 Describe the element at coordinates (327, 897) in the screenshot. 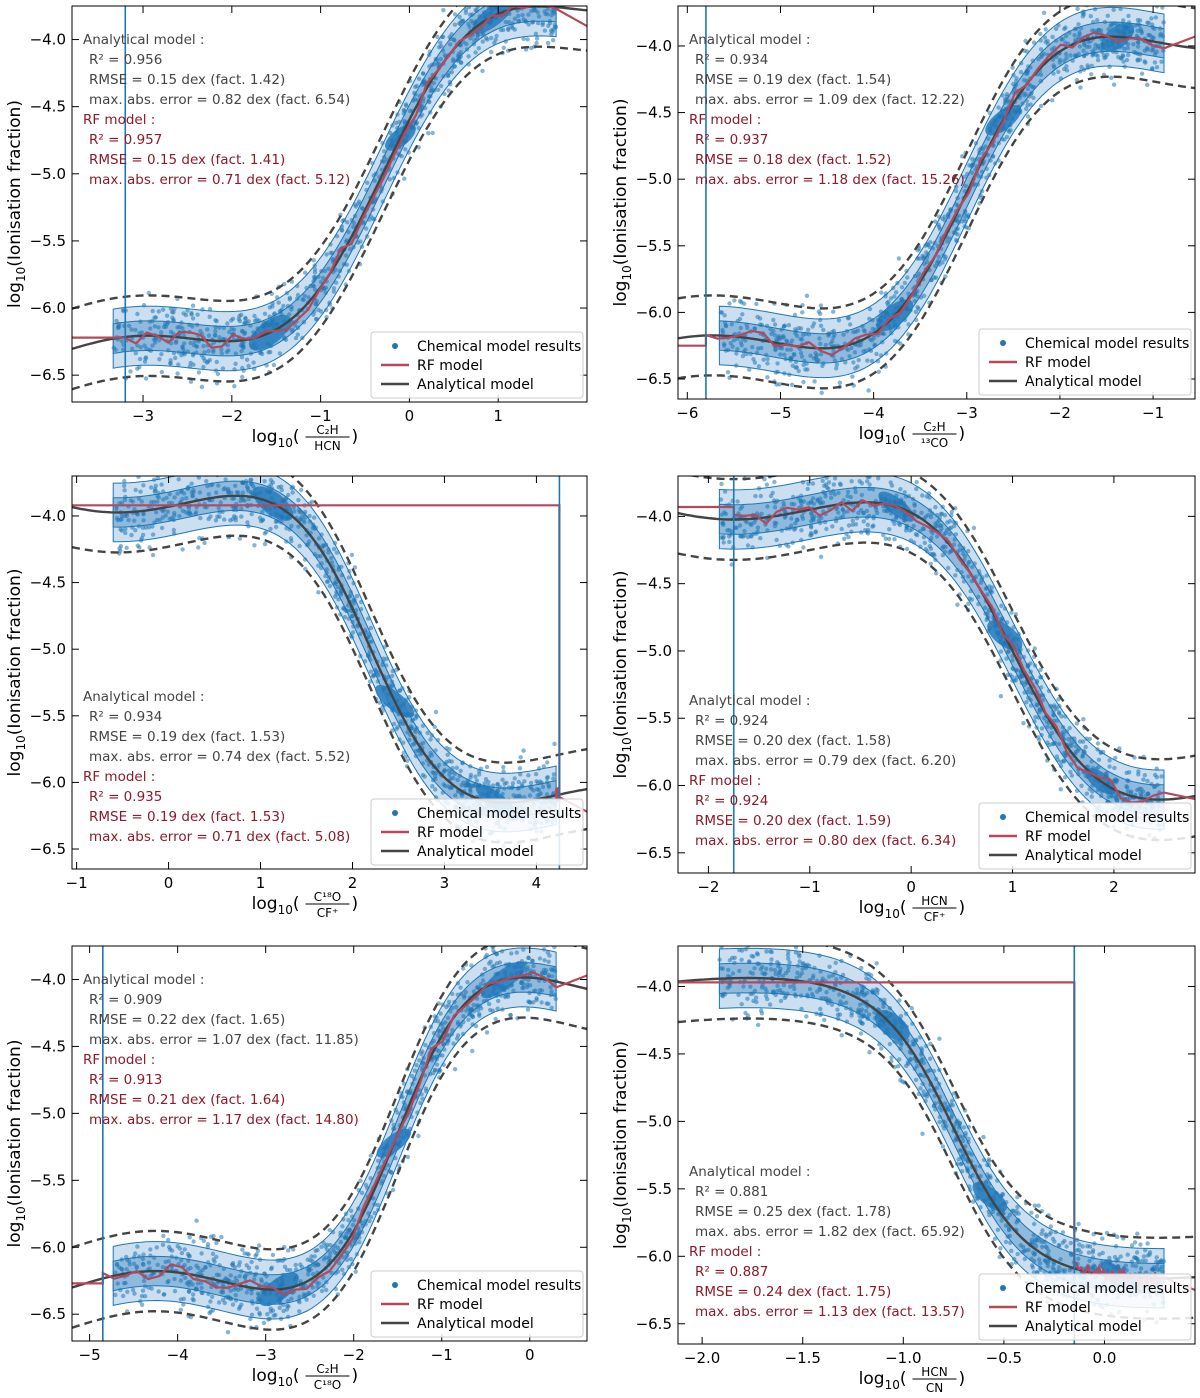

I see `x-axis-numerator: C¹⁸O` at that location.